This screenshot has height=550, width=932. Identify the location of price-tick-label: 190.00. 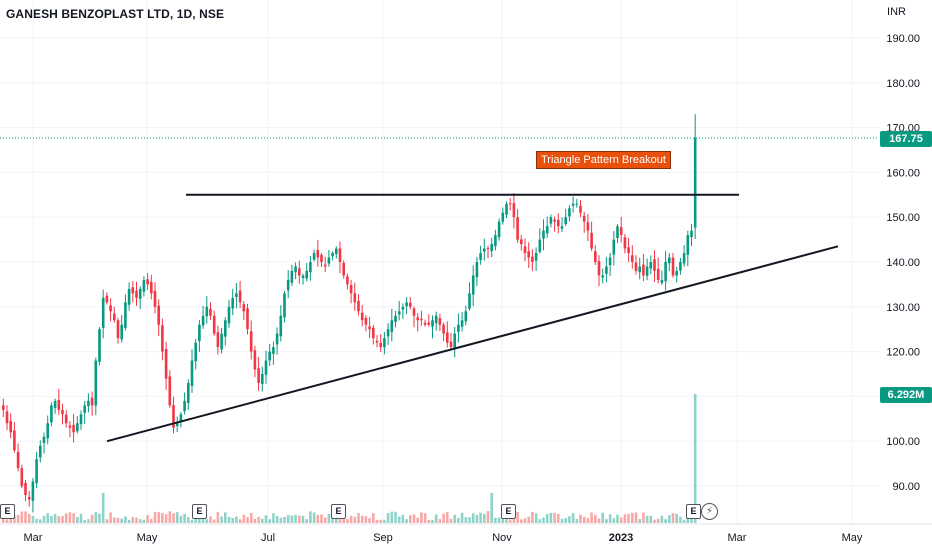
(903, 39).